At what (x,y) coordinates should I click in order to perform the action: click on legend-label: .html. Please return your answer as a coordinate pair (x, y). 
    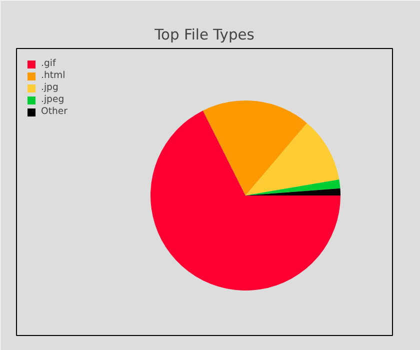
    Looking at the image, I should click on (53, 75).